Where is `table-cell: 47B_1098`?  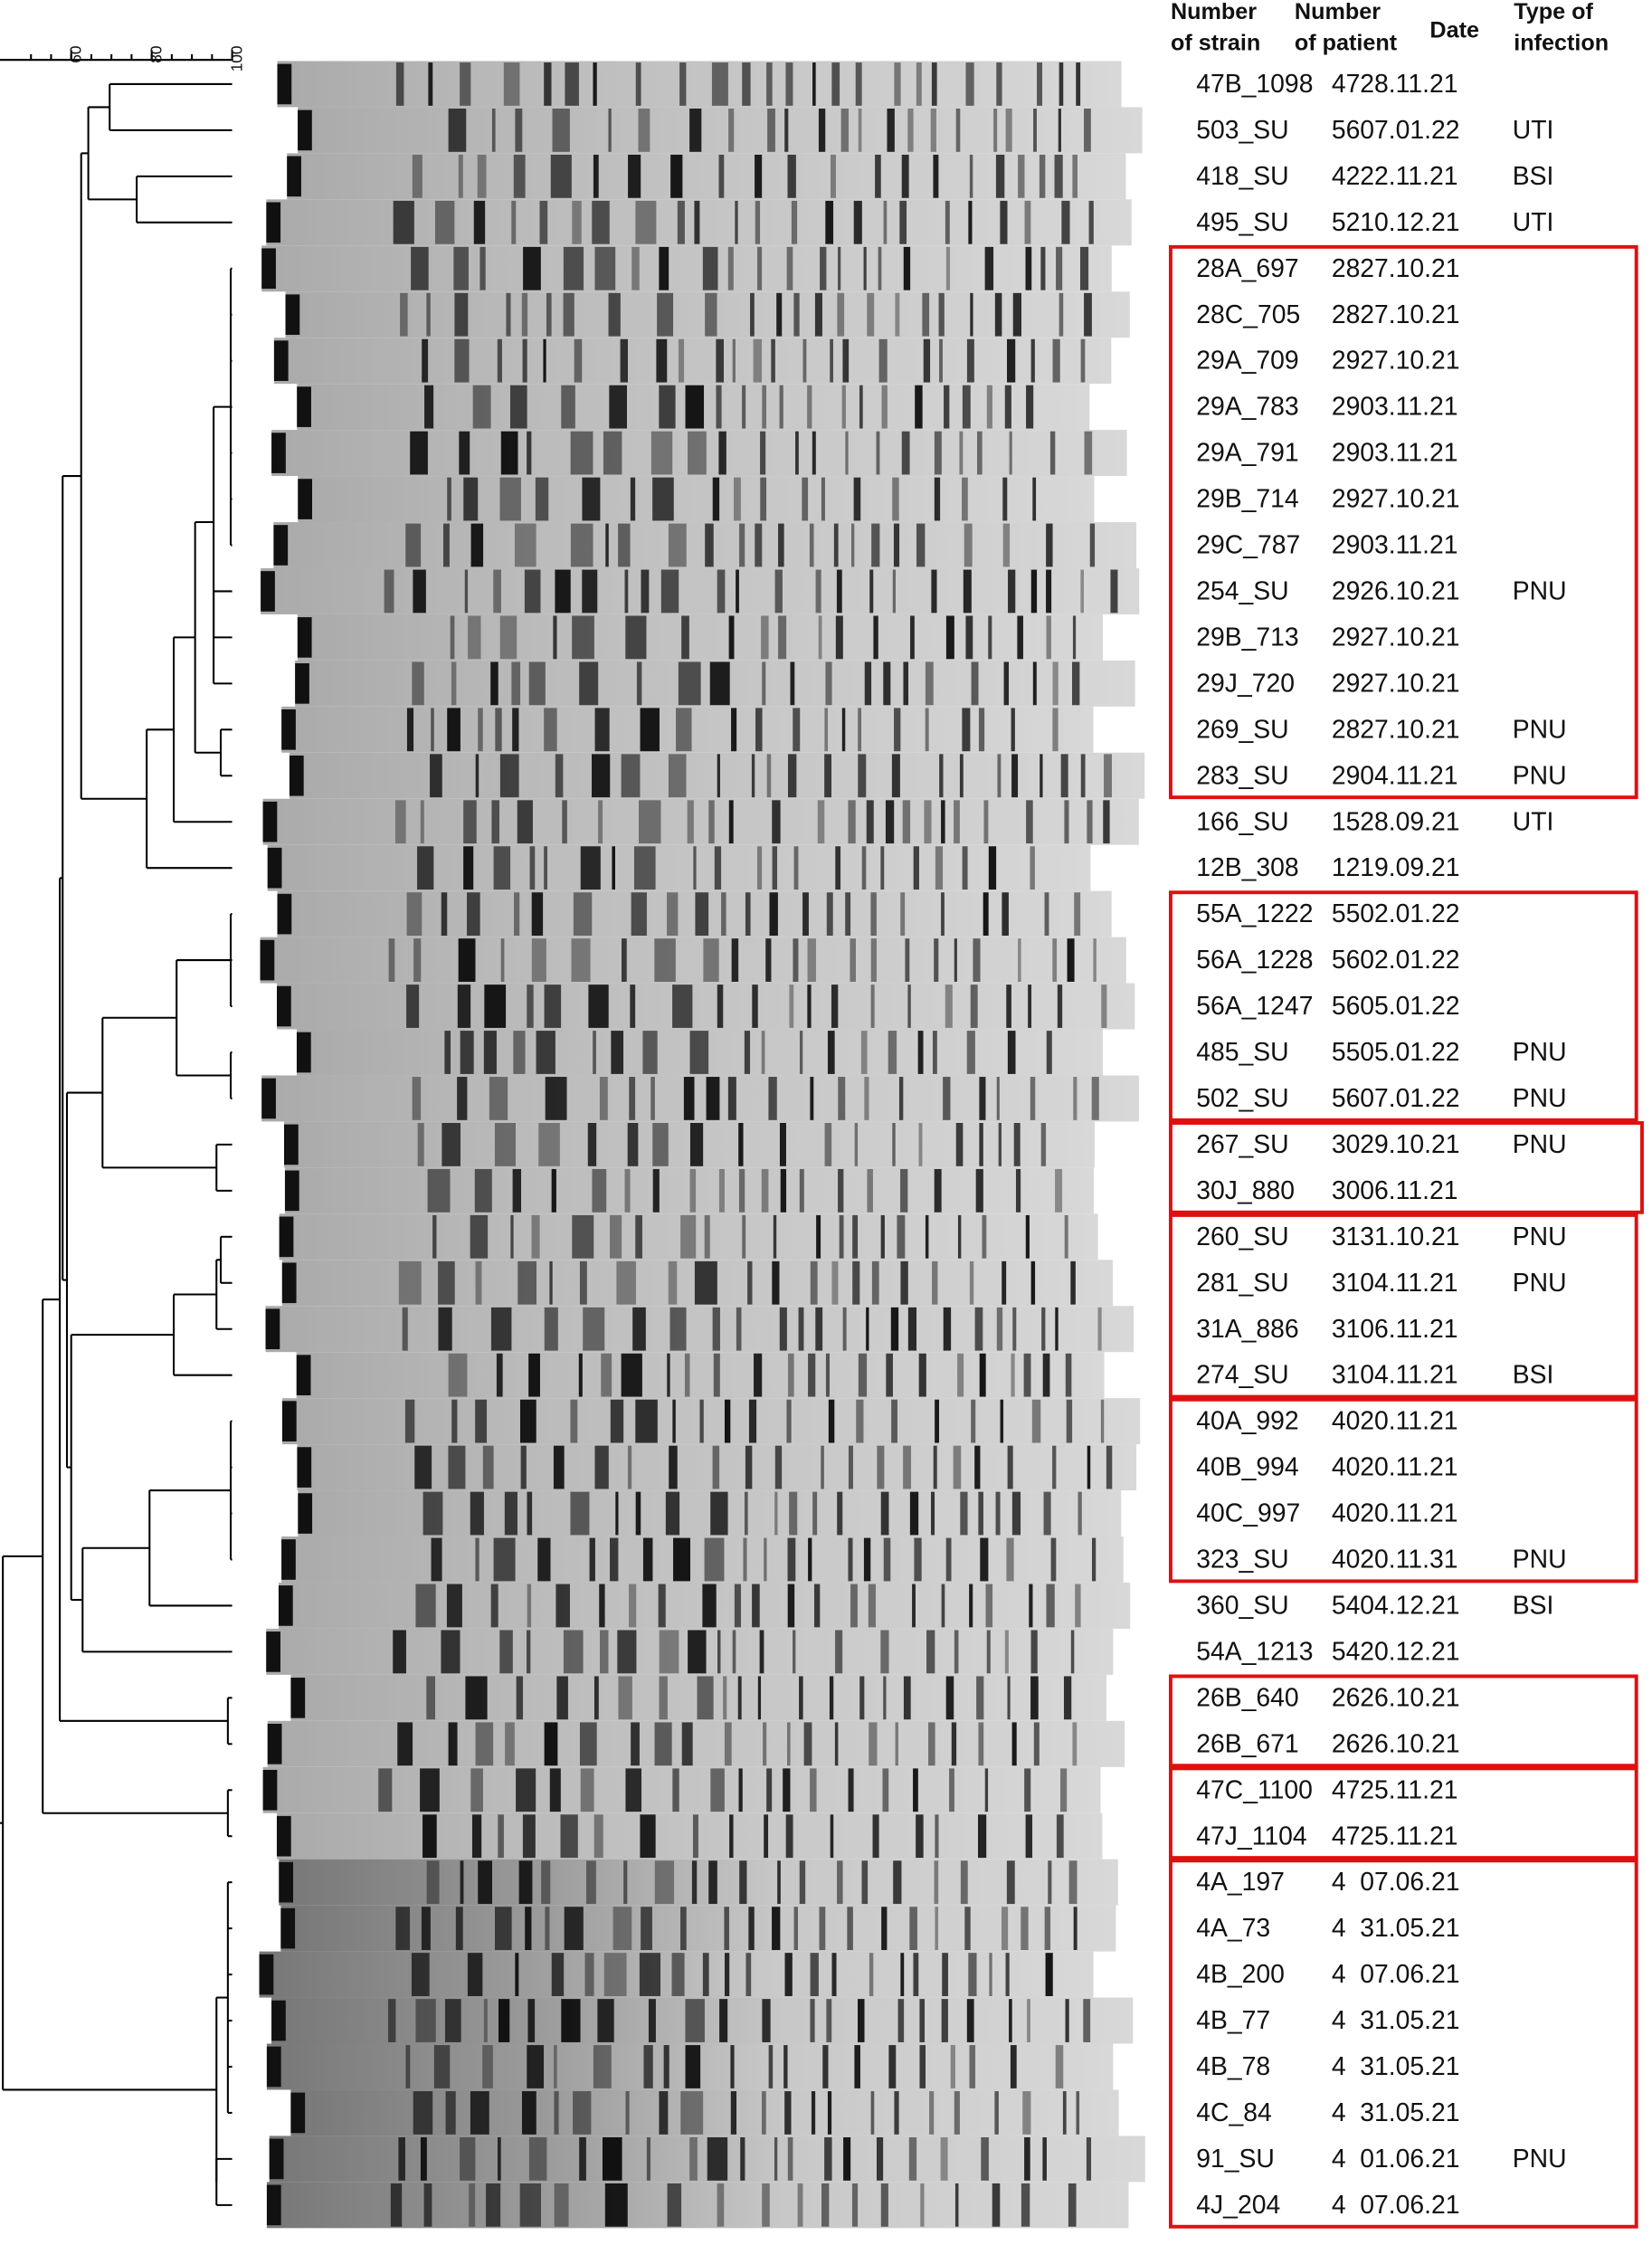 table-cell: 47B_1098 is located at coordinates (1254, 84).